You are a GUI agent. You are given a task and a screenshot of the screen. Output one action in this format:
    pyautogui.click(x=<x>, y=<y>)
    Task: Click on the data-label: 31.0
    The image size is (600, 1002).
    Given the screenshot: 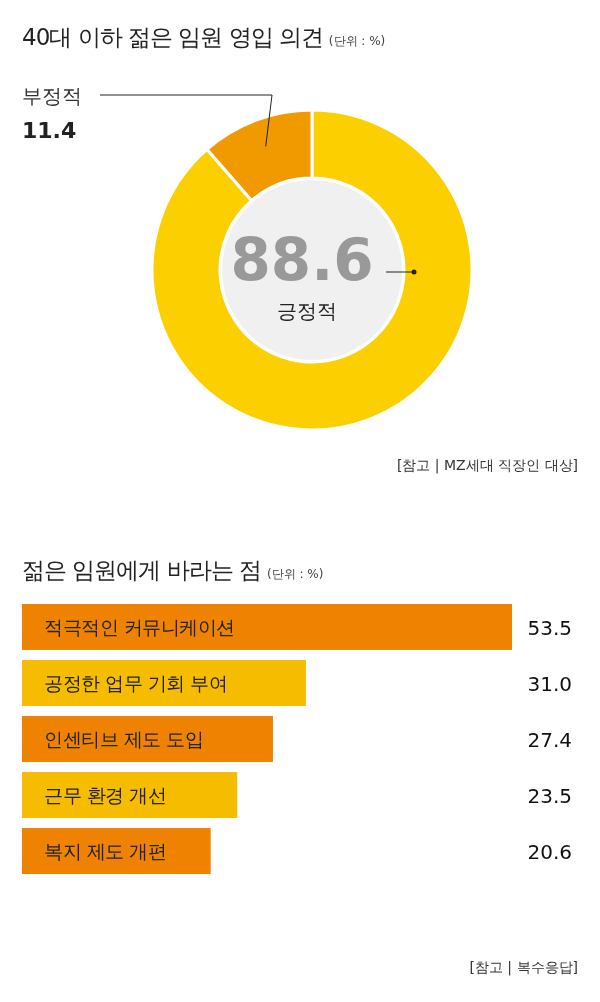 What is the action you would take?
    pyautogui.click(x=549, y=683)
    